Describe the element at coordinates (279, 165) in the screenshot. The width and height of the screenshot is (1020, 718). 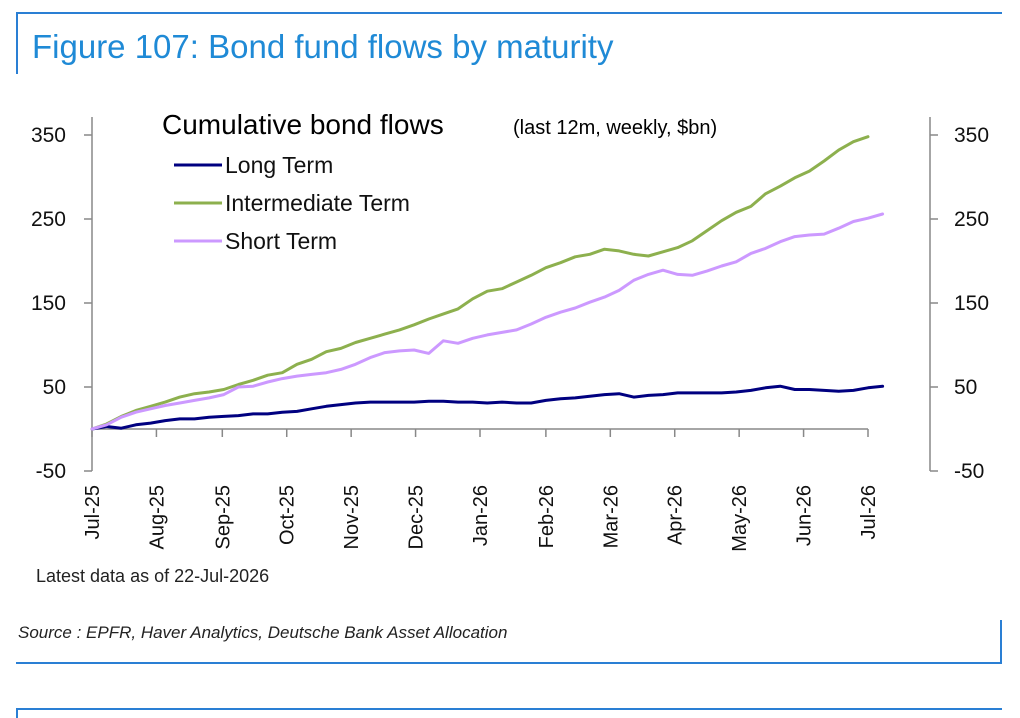
I see `legend-label: Long Term` at that location.